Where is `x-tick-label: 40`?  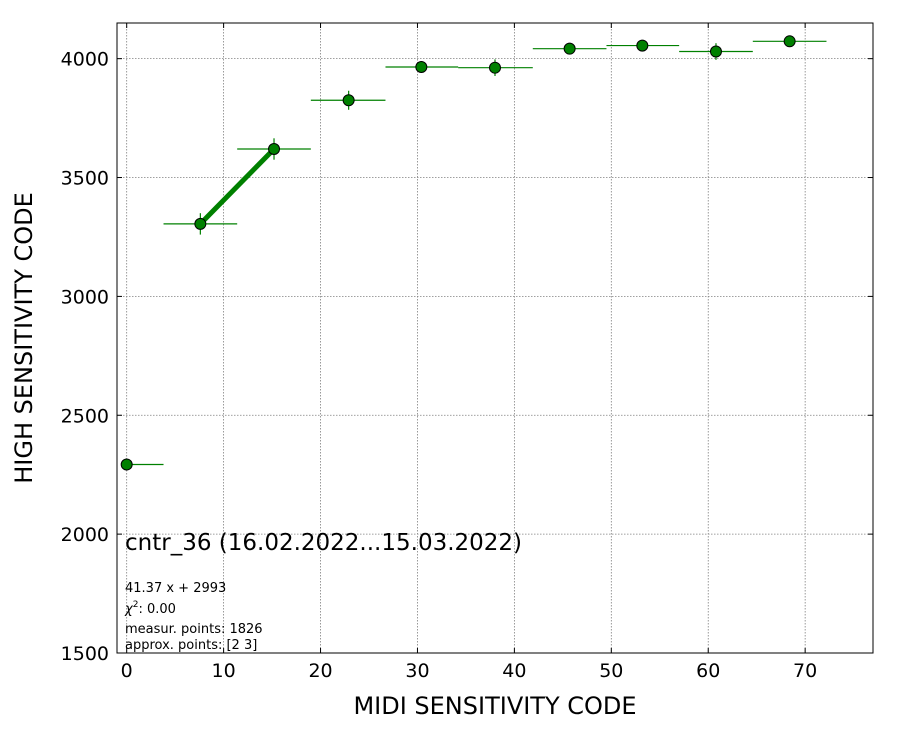
x-tick-label: 40 is located at coordinates (514, 671).